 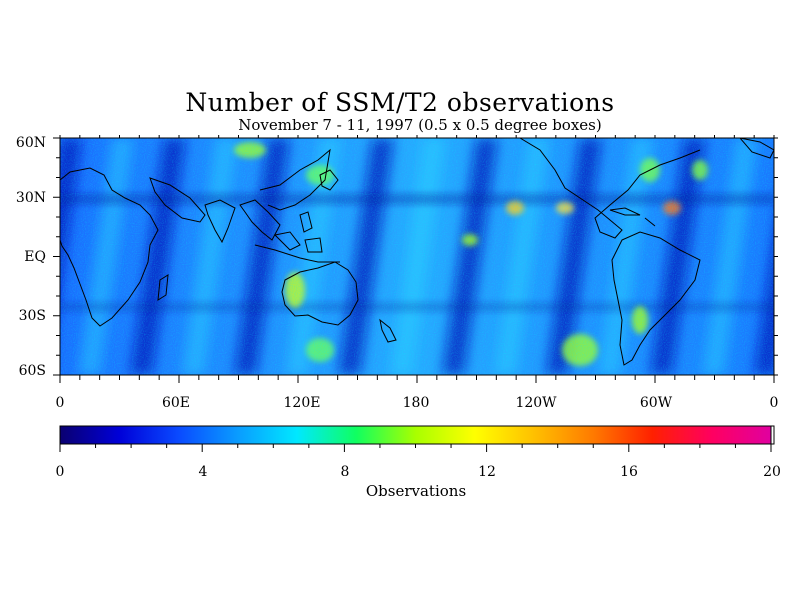 What do you see at coordinates (388, 330) in the screenshot?
I see `new-zealand-coastline` at bounding box center [388, 330].